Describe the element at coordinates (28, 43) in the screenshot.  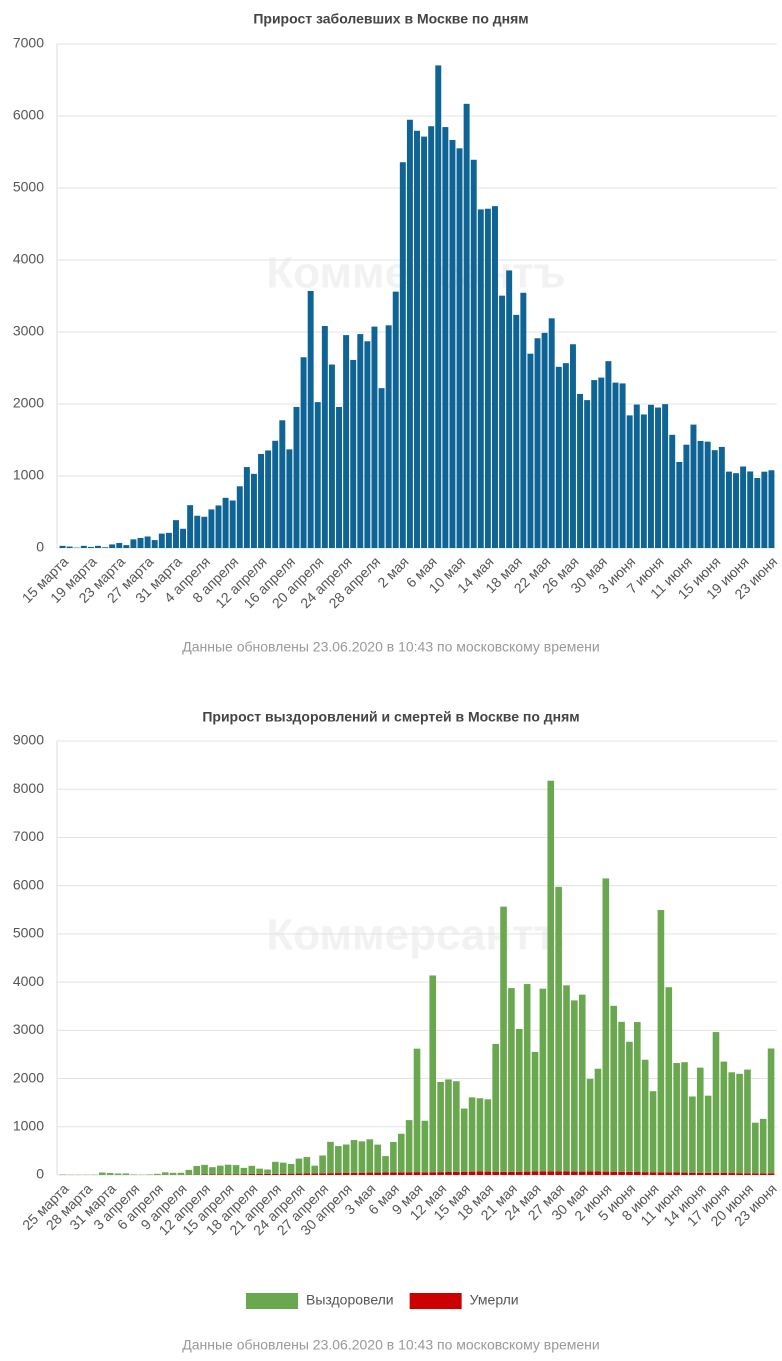
I see `y-tick-label: 7000` at that location.